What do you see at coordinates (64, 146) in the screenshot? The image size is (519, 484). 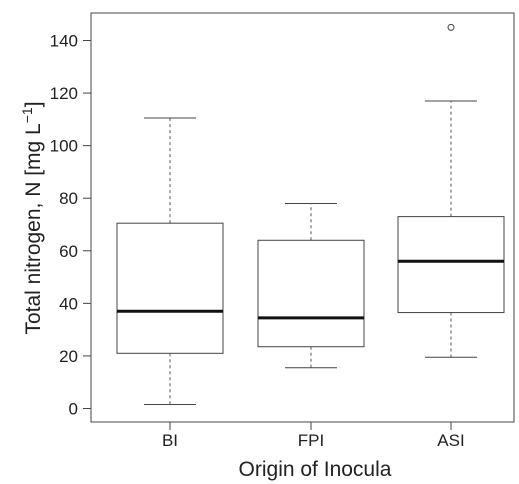 I see `y-tick-label: 100` at bounding box center [64, 146].